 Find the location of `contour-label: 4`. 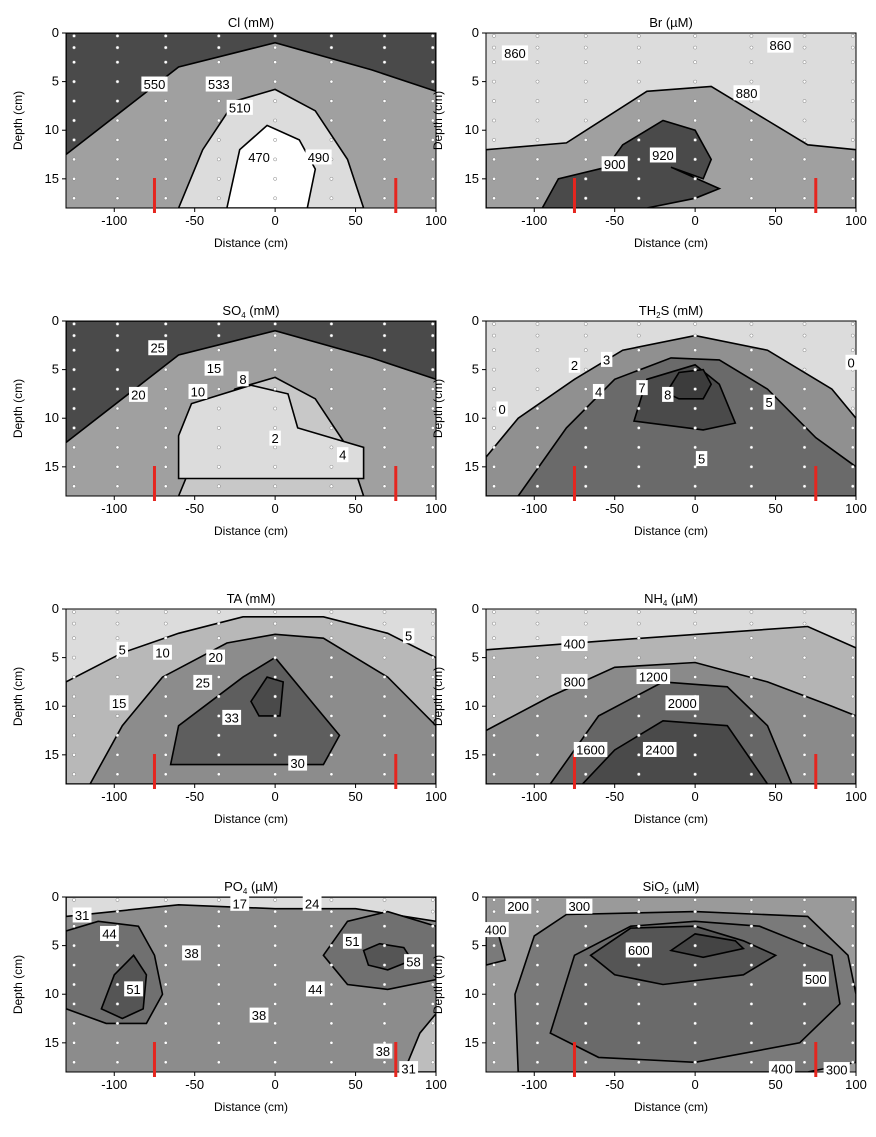

contour-label: 4 is located at coordinates (598, 391).